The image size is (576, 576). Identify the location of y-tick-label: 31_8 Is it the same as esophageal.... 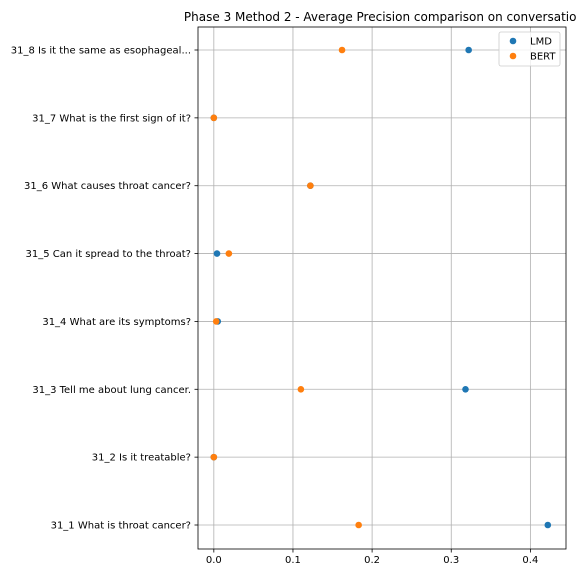
(101, 51).